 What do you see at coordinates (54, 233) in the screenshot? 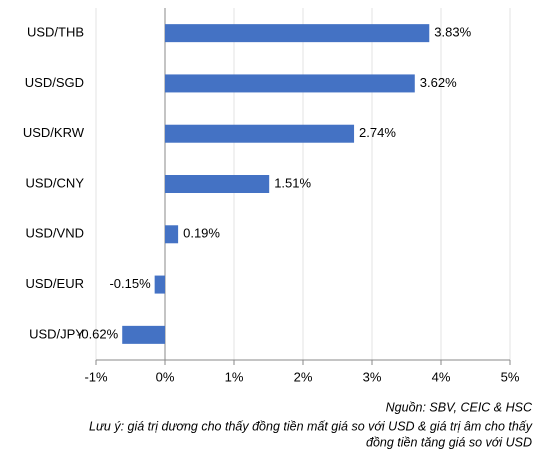
I see `y-tick-label: USD/VND` at bounding box center [54, 233].